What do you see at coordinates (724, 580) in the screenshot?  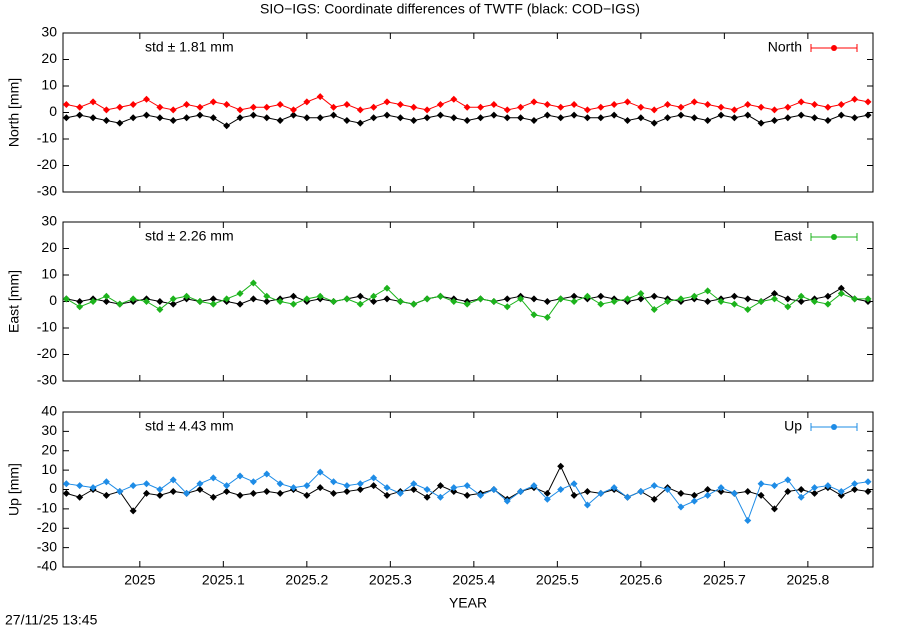 I see `x-tick-label: 2025.7` at bounding box center [724, 580].